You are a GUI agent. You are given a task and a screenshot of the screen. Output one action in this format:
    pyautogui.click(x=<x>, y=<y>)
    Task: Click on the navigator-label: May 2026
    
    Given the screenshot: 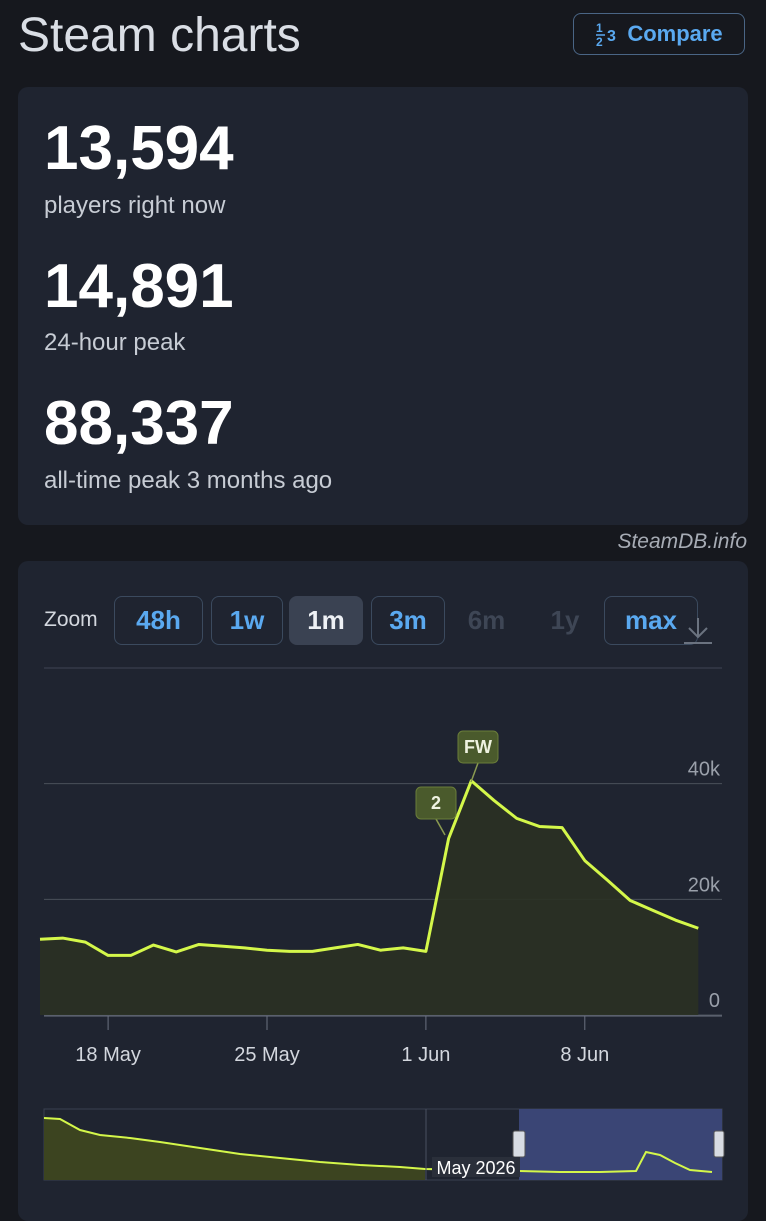 What is the action you would take?
    pyautogui.click(x=475, y=1168)
    